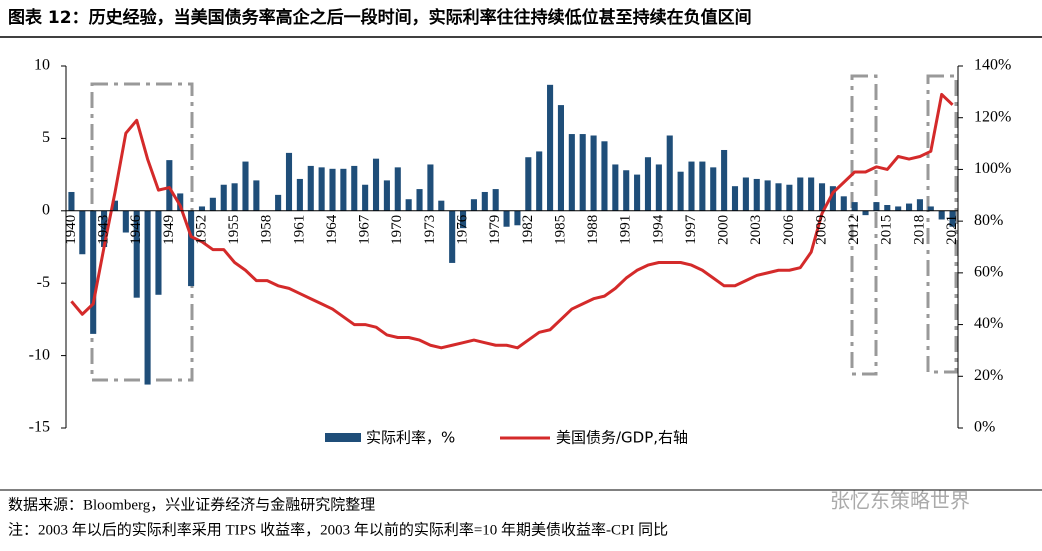 The image size is (1042, 551). I want to click on x-tick-label: 1958, so click(267, 230).